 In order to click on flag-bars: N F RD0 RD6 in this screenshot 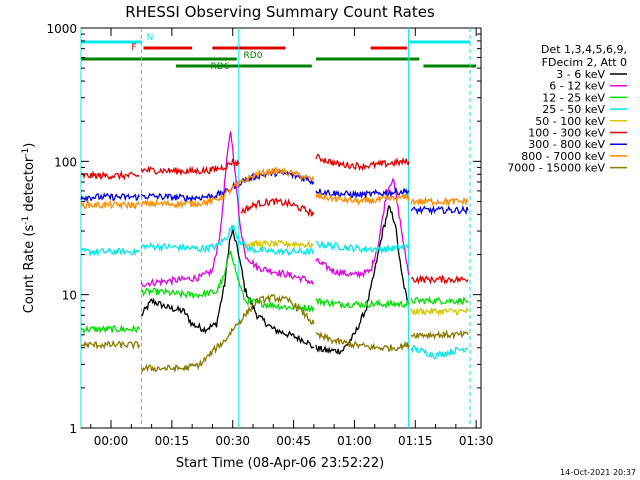, I will do `click(279, 52)`.